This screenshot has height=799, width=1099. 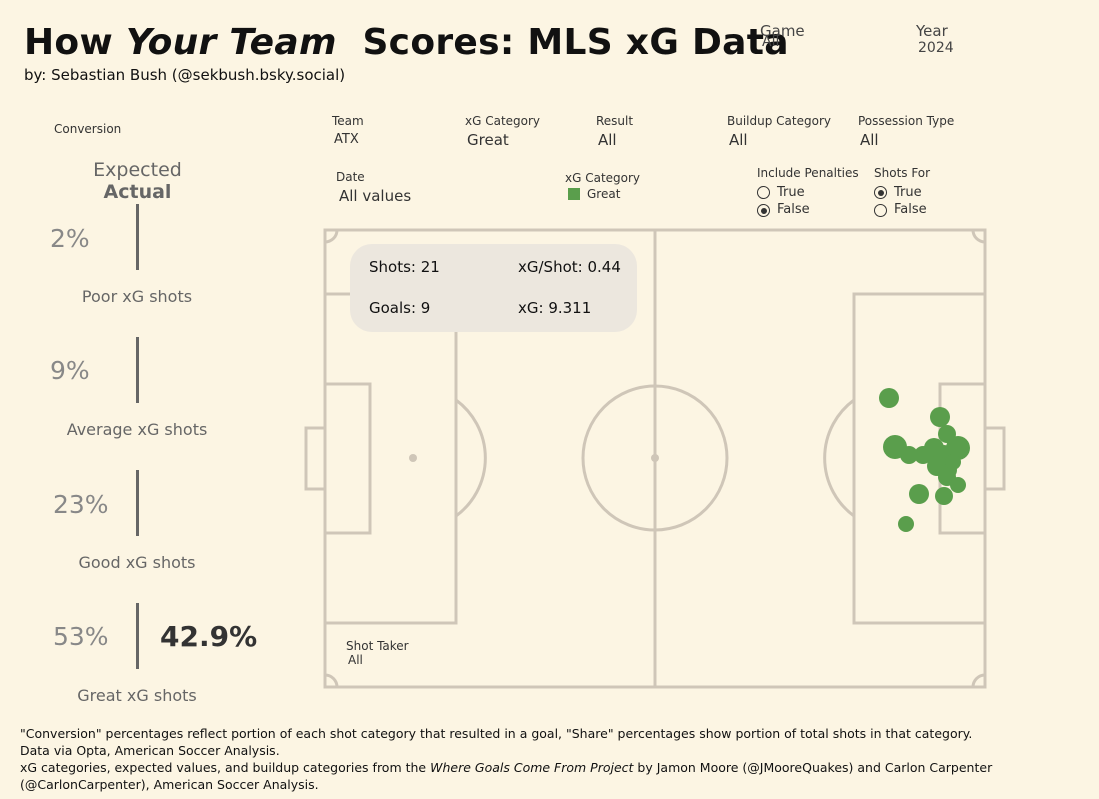 What do you see at coordinates (348, 121) in the screenshot?
I see `team-filter-label: Team` at bounding box center [348, 121].